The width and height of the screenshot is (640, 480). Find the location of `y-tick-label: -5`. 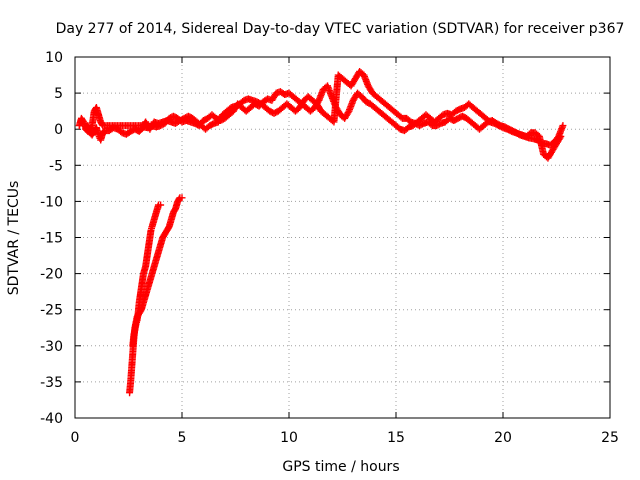

y-tick-label: -5 is located at coordinates (56, 166).